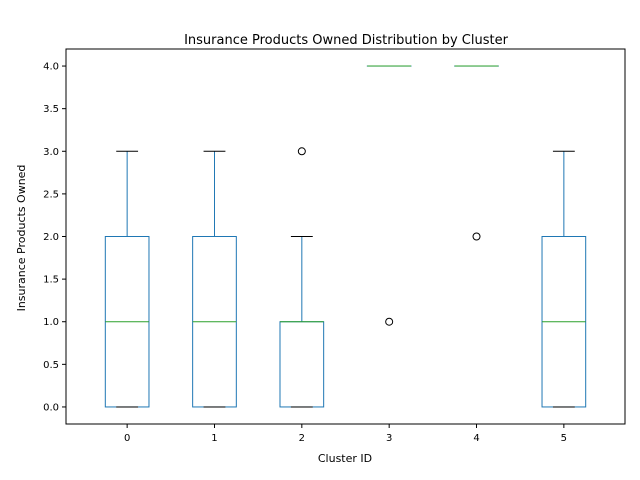  Describe the element at coordinates (51, 407) in the screenshot. I see `y-tick-label: 0.0` at that location.